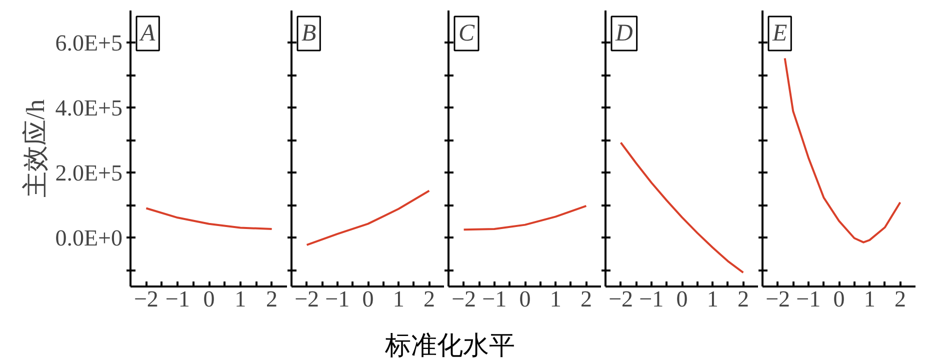 The image size is (926, 363). What do you see at coordinates (780, 33) in the screenshot?
I see `chart-title: E` at bounding box center [780, 33].